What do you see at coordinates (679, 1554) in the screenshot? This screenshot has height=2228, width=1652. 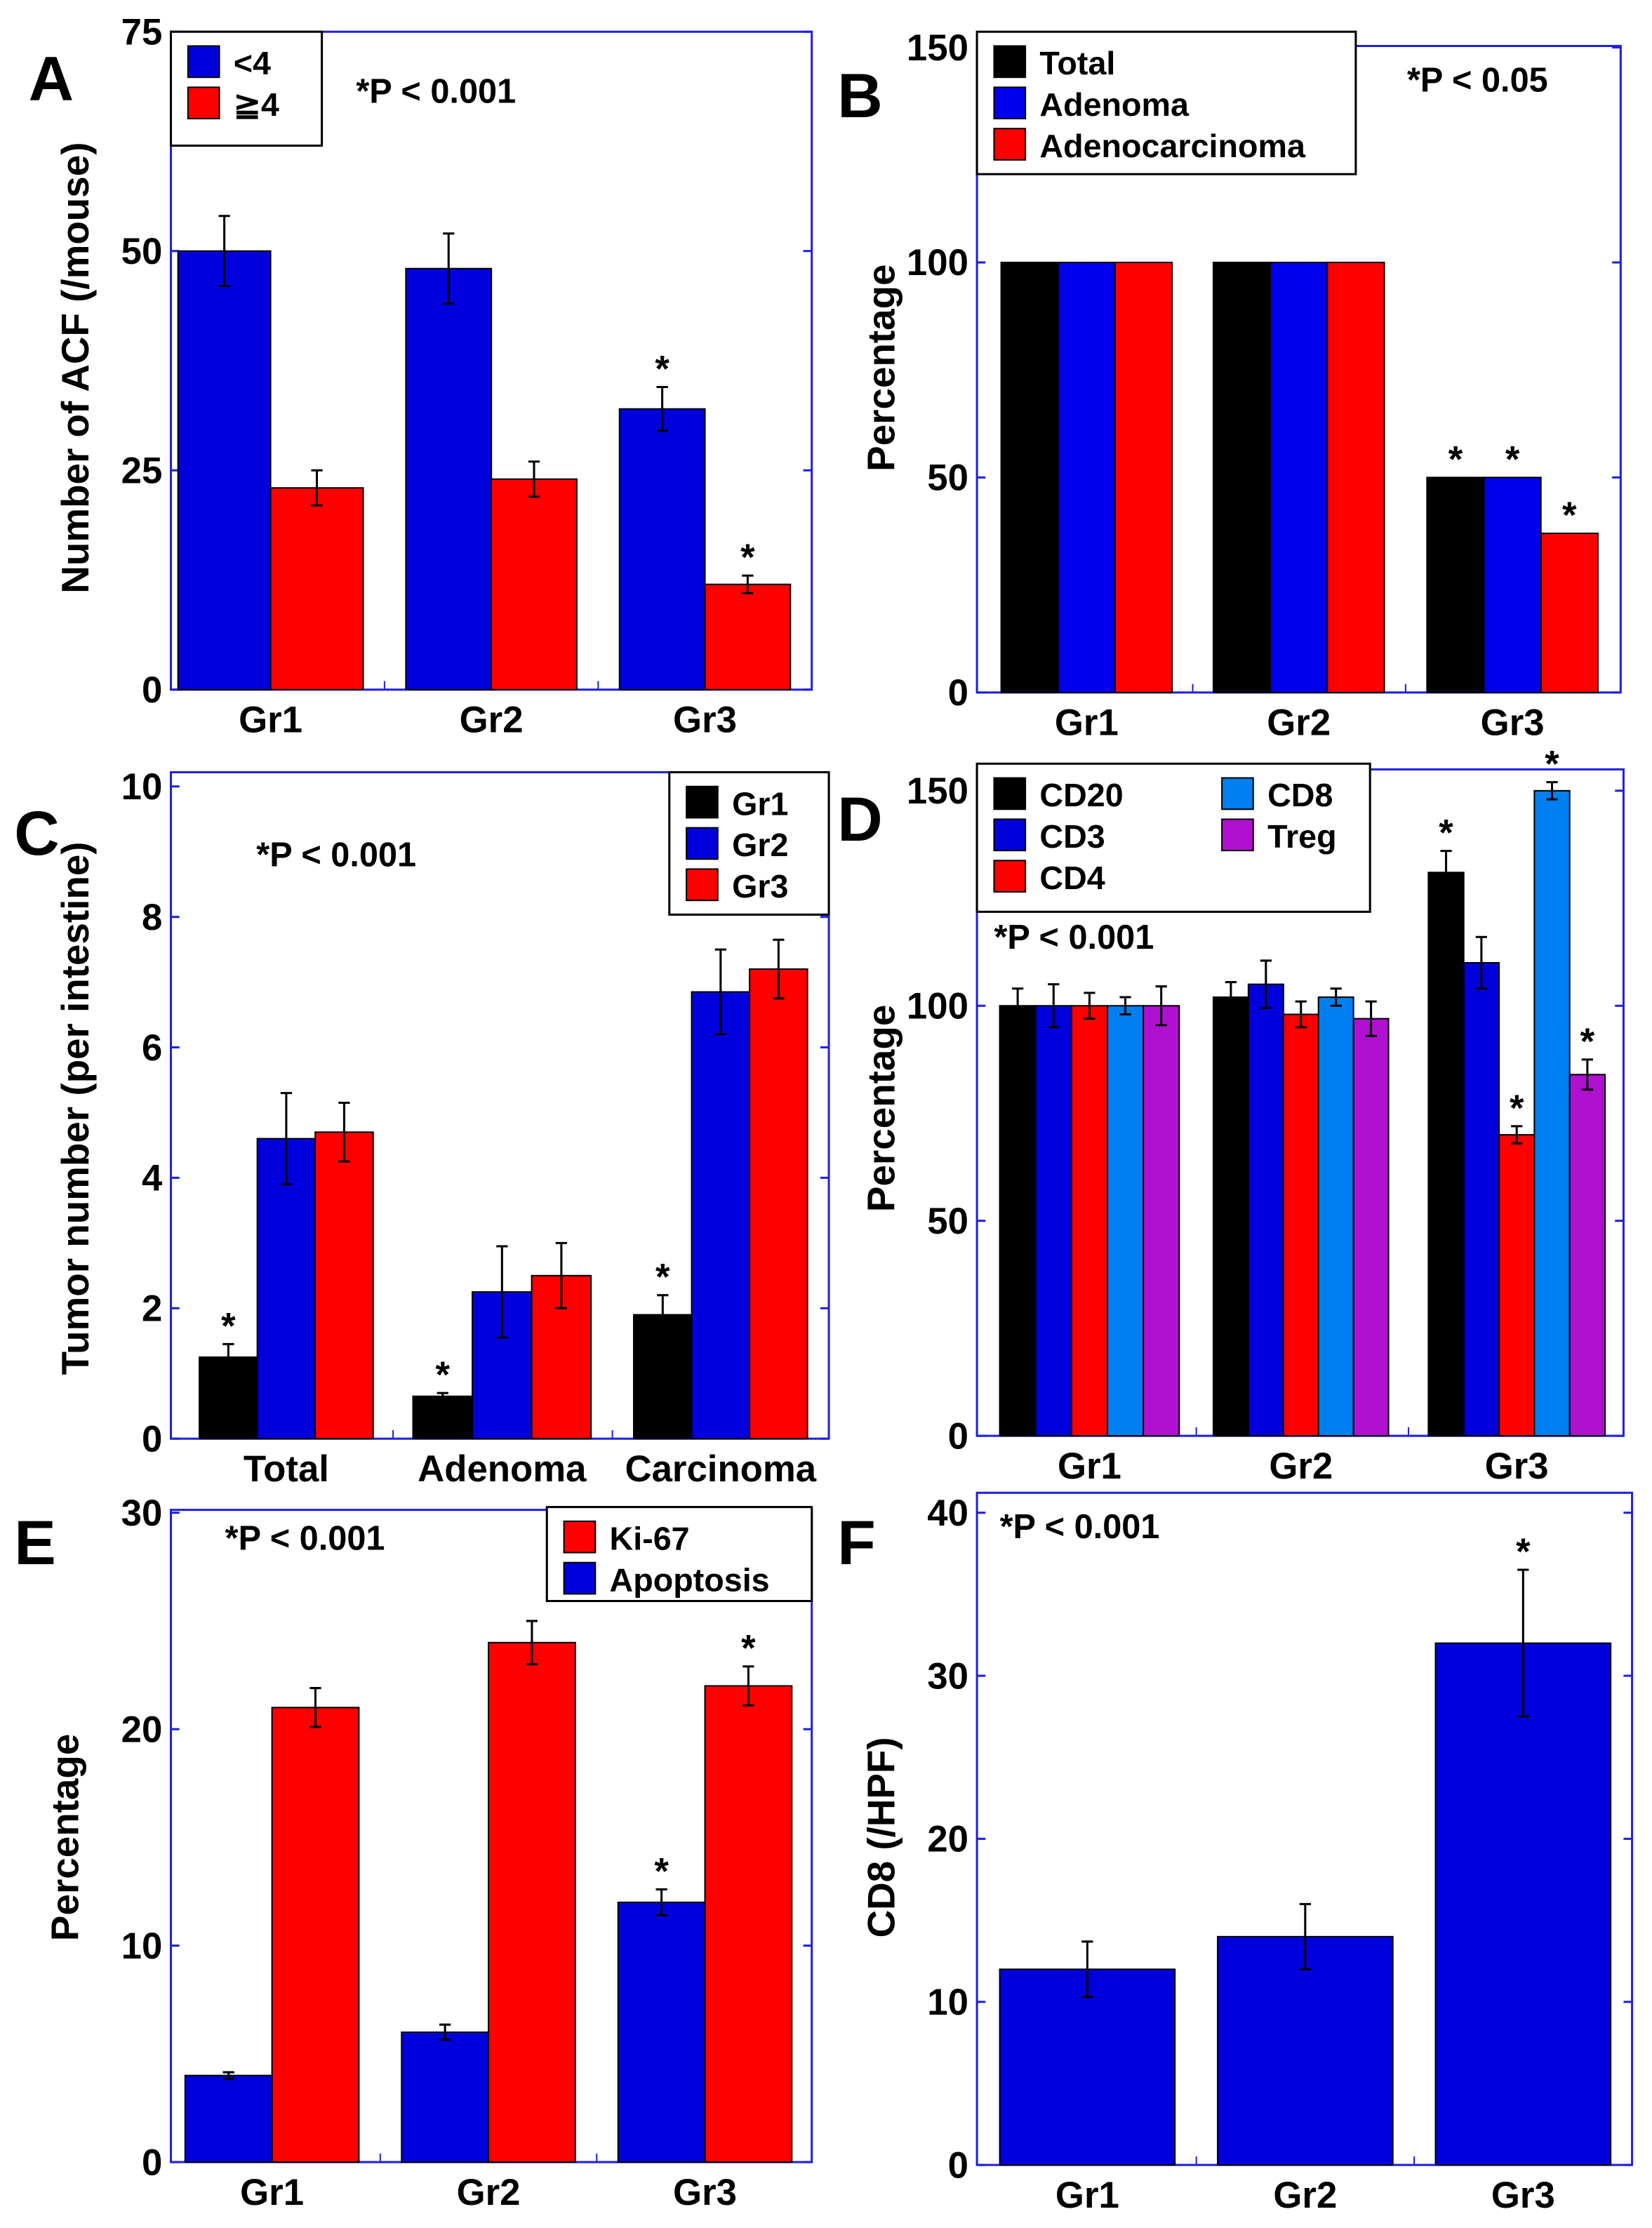 I see `legend: Ki-67 Apoptosis` at bounding box center [679, 1554].